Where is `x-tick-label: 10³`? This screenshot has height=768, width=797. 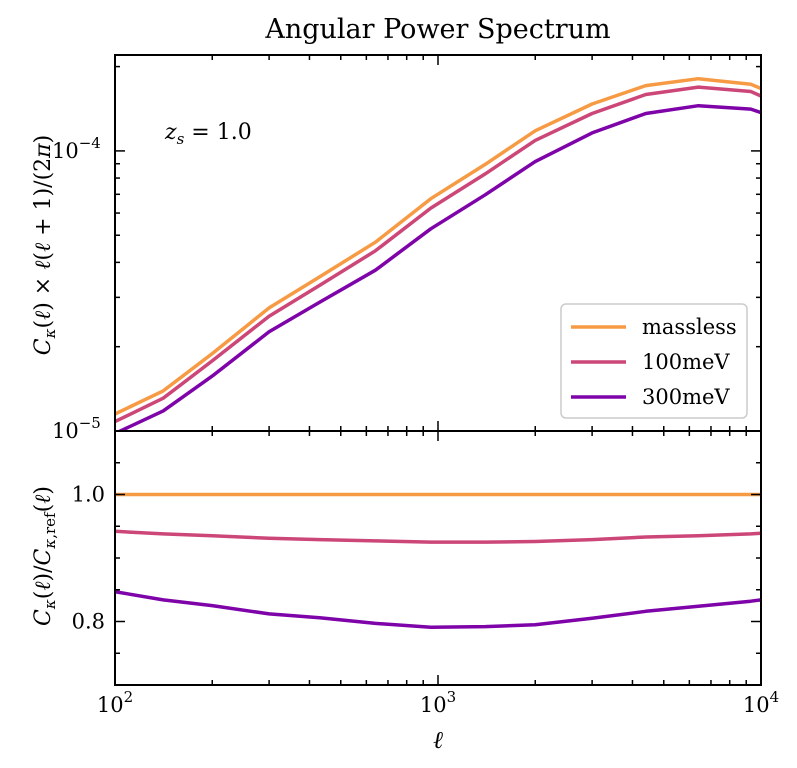
x-tick-label: 10³ is located at coordinates (438, 702).